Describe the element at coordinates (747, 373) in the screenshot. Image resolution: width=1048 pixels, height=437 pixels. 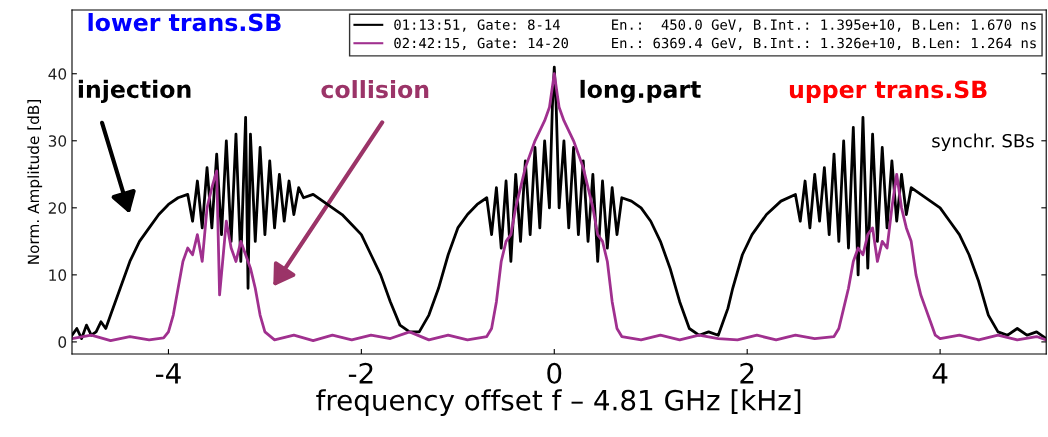
I see `x-tick-label: 2` at that location.